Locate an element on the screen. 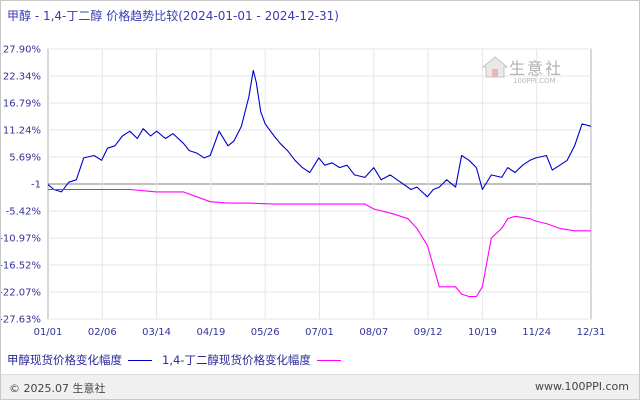 Image resolution: width=640 pixels, height=400 pixels. legend-swatch-series2 is located at coordinates (328, 360).